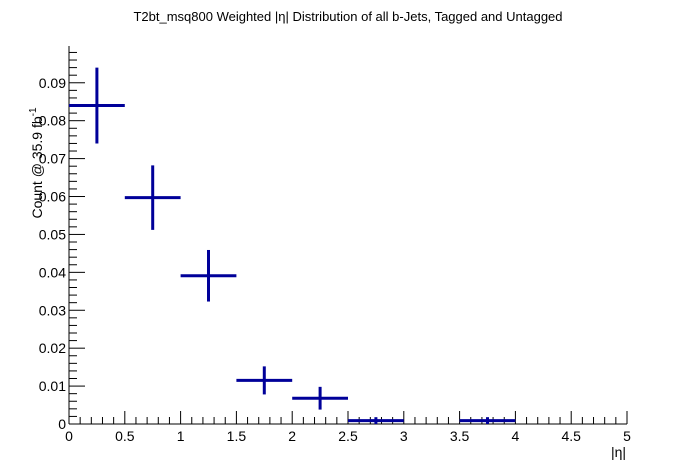  I want to click on x-tick-label: 1.5, so click(237, 436).